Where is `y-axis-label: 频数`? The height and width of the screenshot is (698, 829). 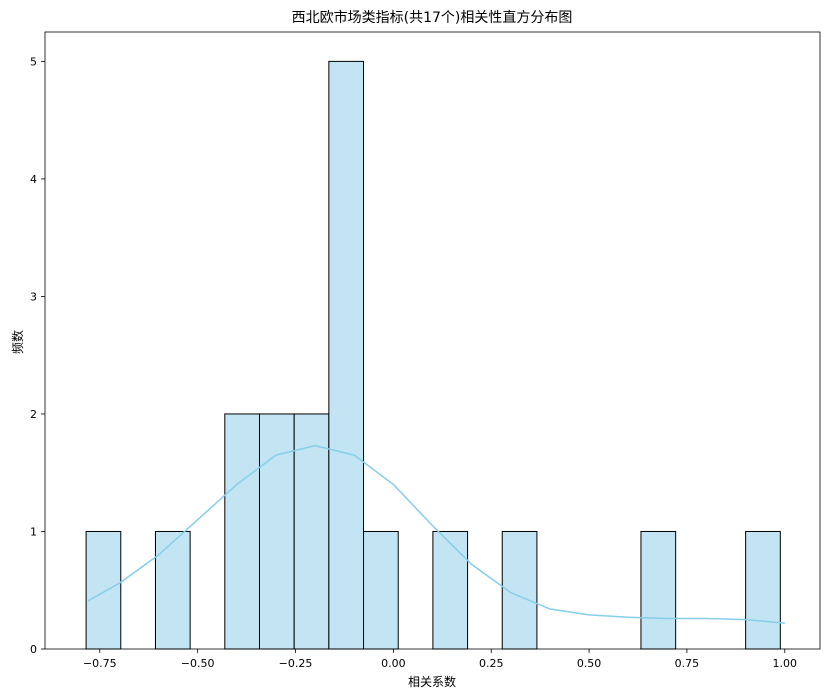 y-axis-label: 频数 is located at coordinates (17, 342).